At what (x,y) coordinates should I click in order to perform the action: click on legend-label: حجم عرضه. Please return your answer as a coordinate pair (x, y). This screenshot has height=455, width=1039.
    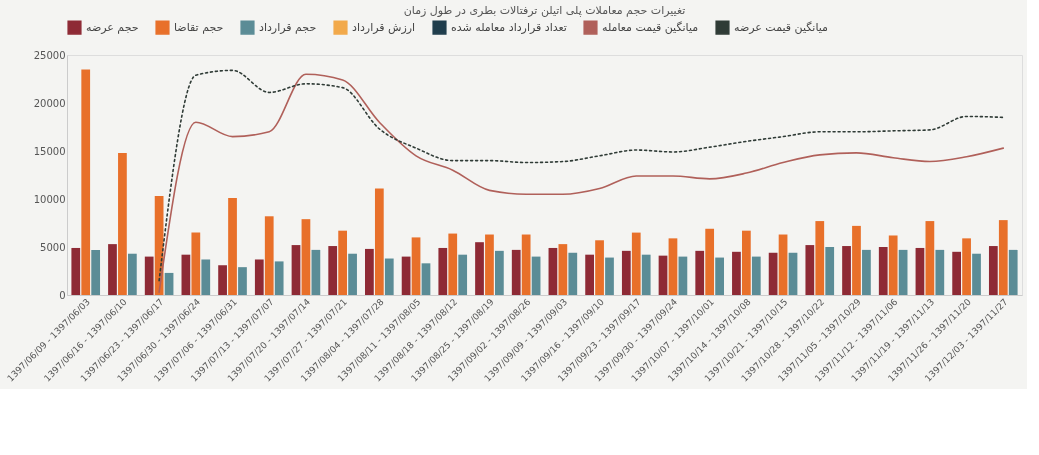
    Looking at the image, I should click on (112, 27).